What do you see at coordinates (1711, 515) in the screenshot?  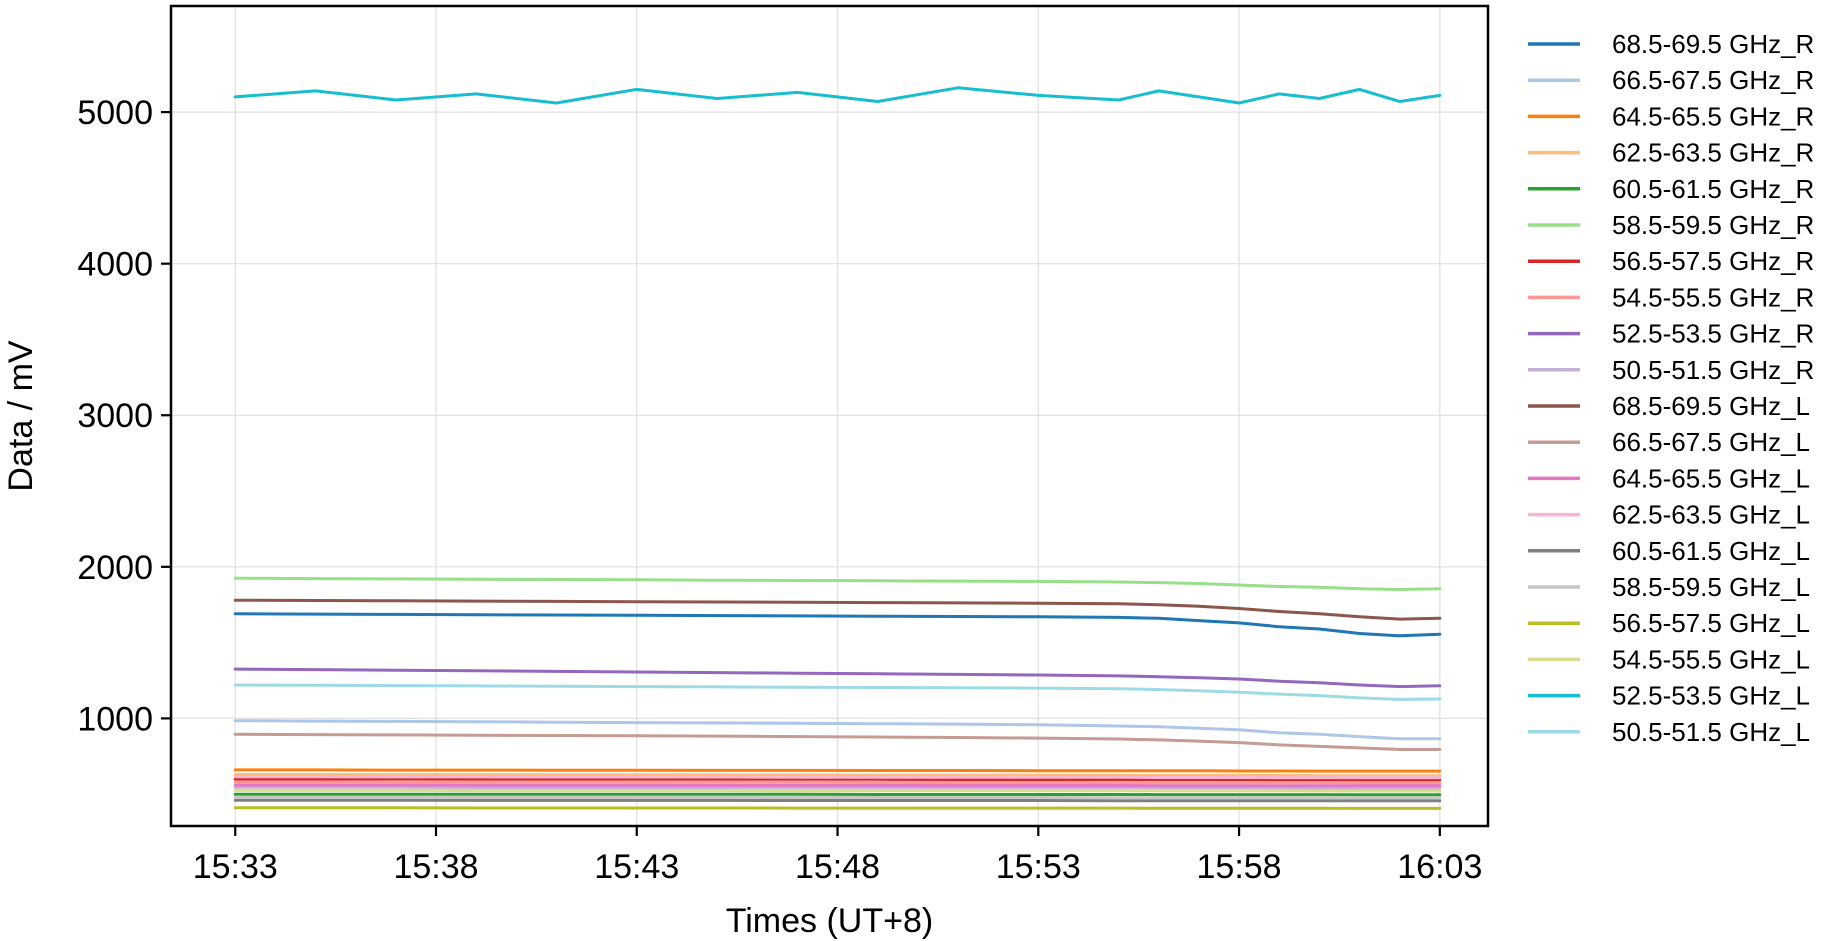 I see `legend-label: 62.5-63.5 GHz_L` at bounding box center [1711, 515].